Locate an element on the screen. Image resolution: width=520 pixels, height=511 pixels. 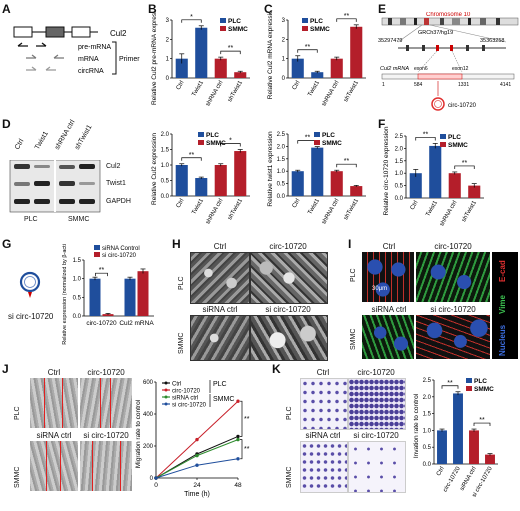
row-label: PLC is located at coordinates (289, 413).